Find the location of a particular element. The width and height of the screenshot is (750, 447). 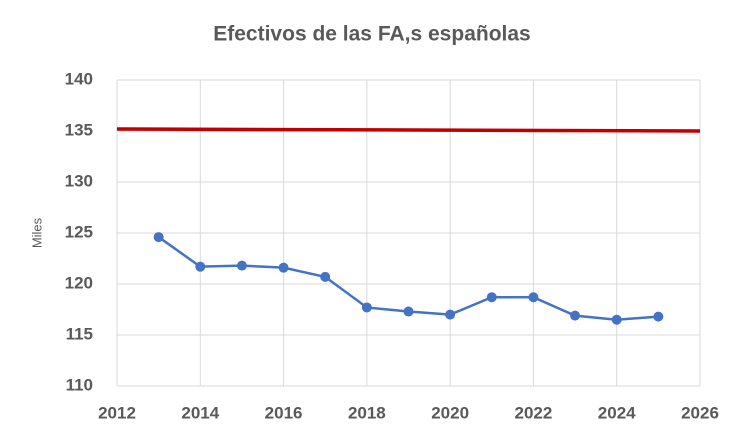

y-tick-label: 140 is located at coordinates (79, 78).